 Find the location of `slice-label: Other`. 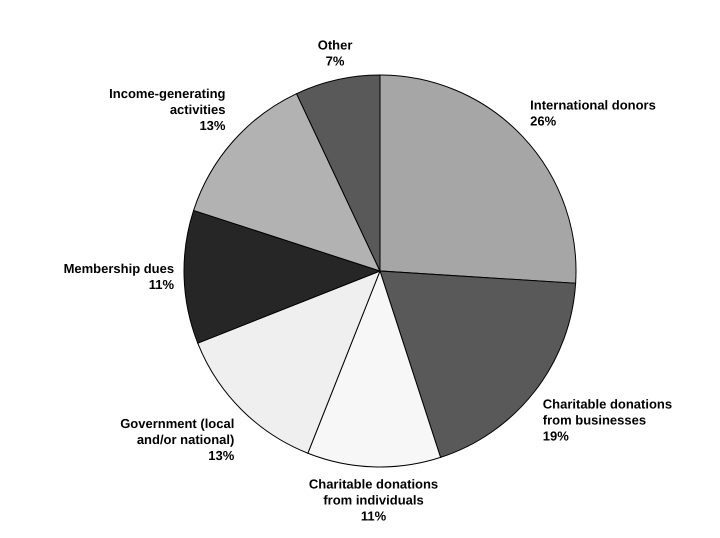

slice-label: Other is located at coordinates (335, 44).